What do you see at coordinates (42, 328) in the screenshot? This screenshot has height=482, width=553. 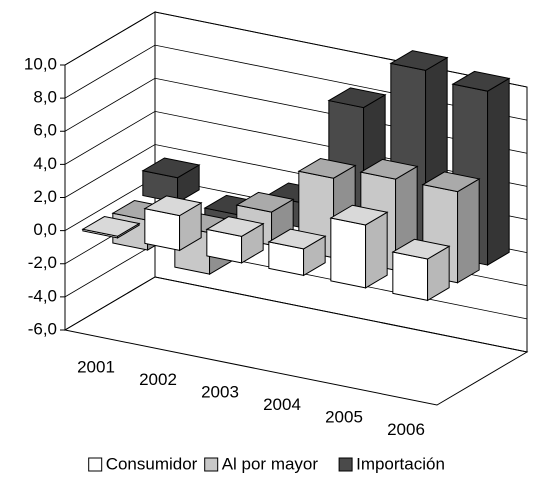 I see `y-tick-label: -6,0` at bounding box center [42, 328].